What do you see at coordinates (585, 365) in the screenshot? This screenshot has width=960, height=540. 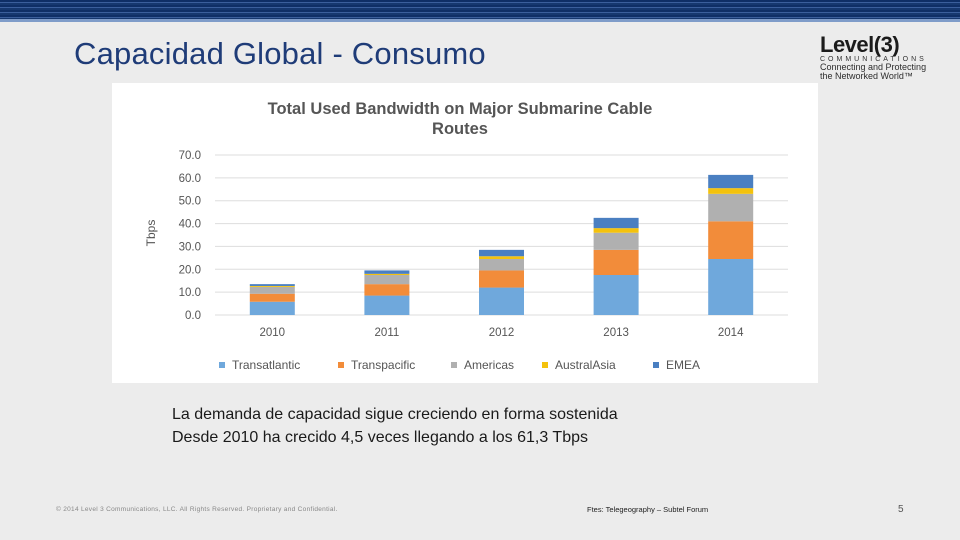 I see `legend-label-australasia: AustralAsia` at bounding box center [585, 365].